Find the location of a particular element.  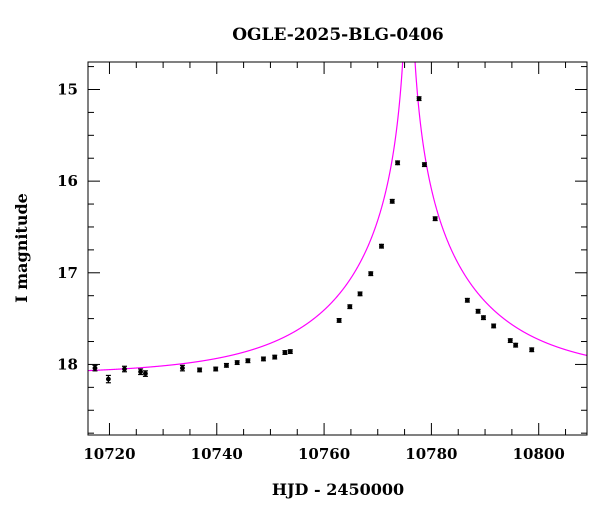

chart-title: OGLE-2025-BLG-0406 is located at coordinates (338, 35).